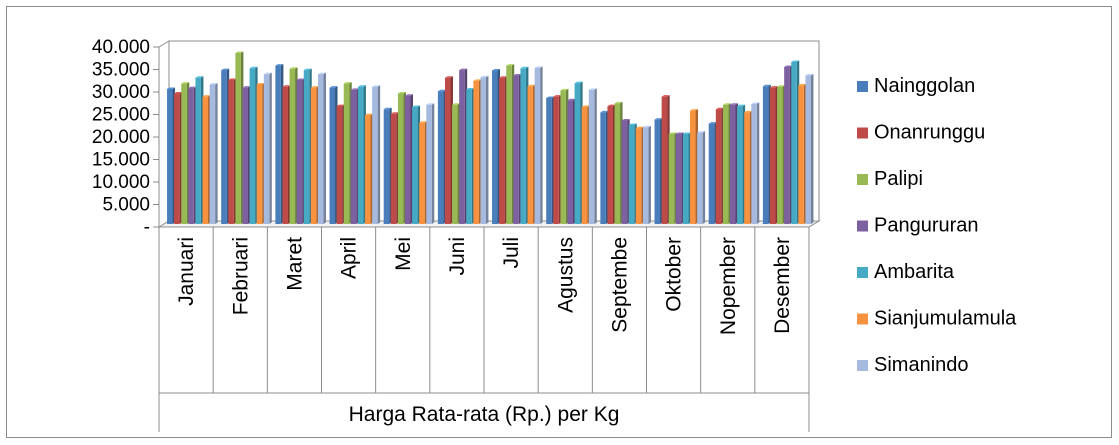 The width and height of the screenshot is (1119, 445). What do you see at coordinates (921, 133) in the screenshot?
I see `legend-item: Onanrunggu` at bounding box center [921, 133].